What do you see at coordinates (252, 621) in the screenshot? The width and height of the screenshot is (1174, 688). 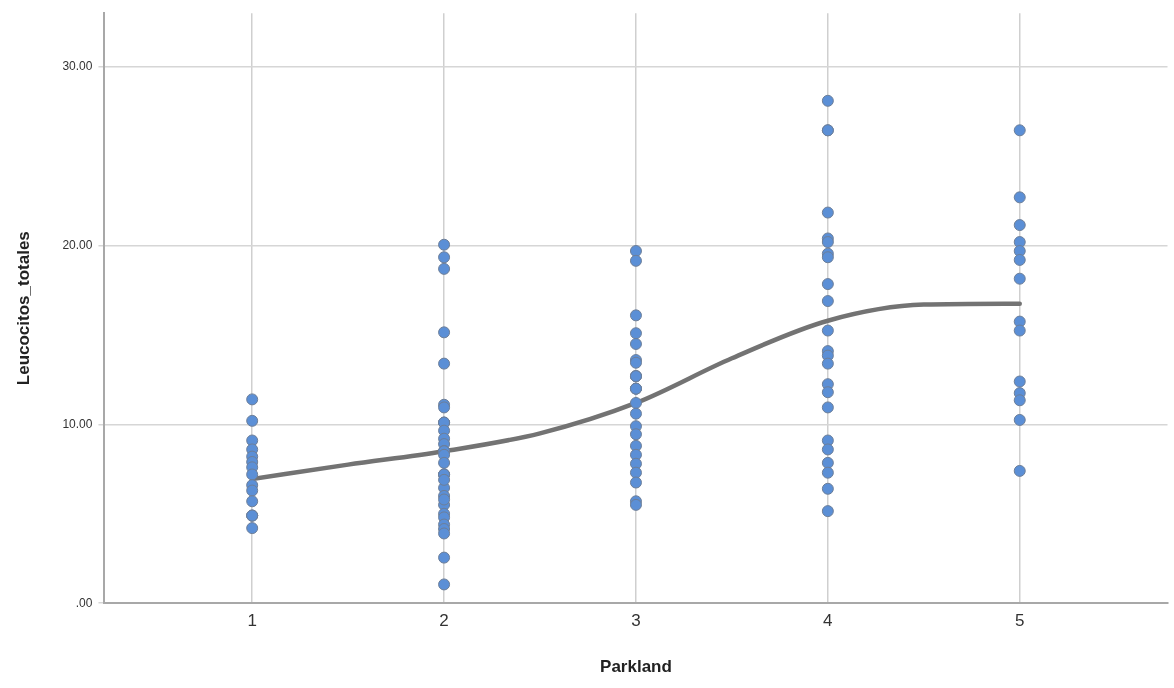 I see `x-tick-label: 1` at bounding box center [252, 621].